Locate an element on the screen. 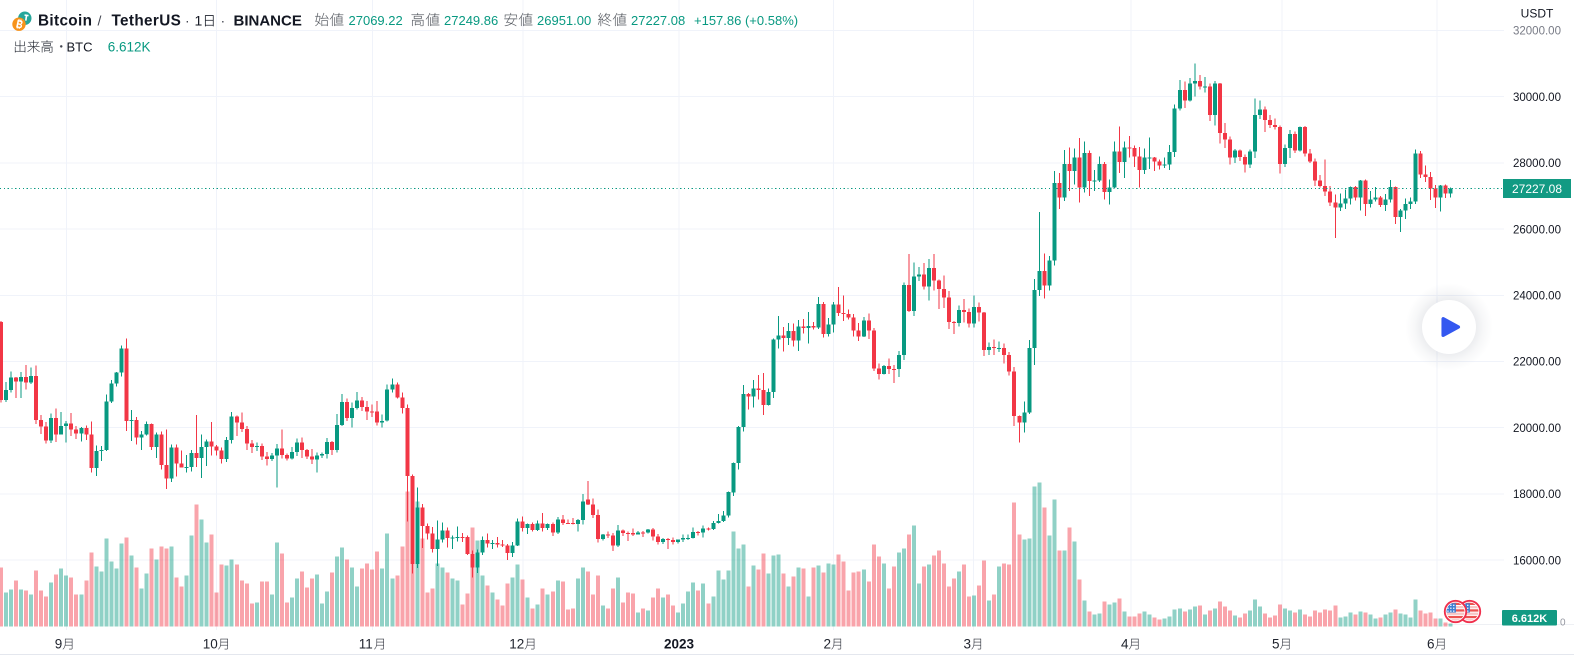  svg-text: 24000.00 is located at coordinates (1537, 297).